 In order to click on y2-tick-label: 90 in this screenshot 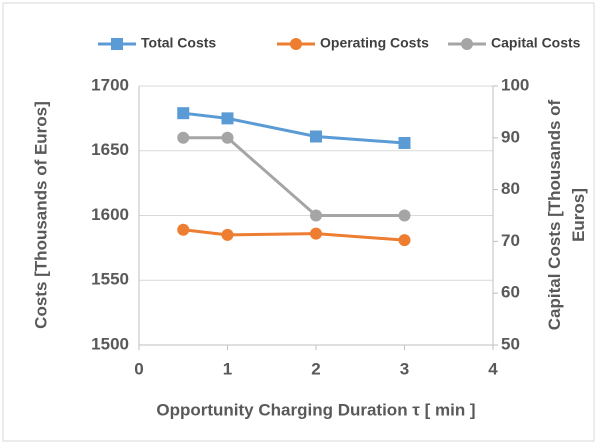, I will do `click(510, 136)`.